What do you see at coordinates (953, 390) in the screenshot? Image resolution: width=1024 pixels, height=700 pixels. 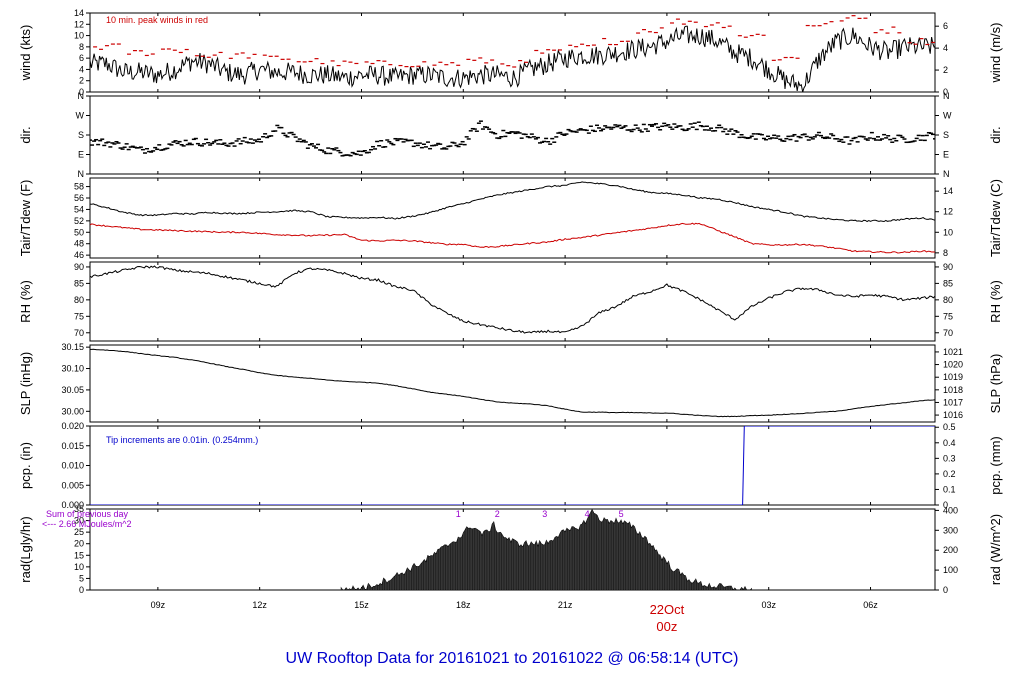 I see `y-right-tick-label: 1018` at bounding box center [953, 390].